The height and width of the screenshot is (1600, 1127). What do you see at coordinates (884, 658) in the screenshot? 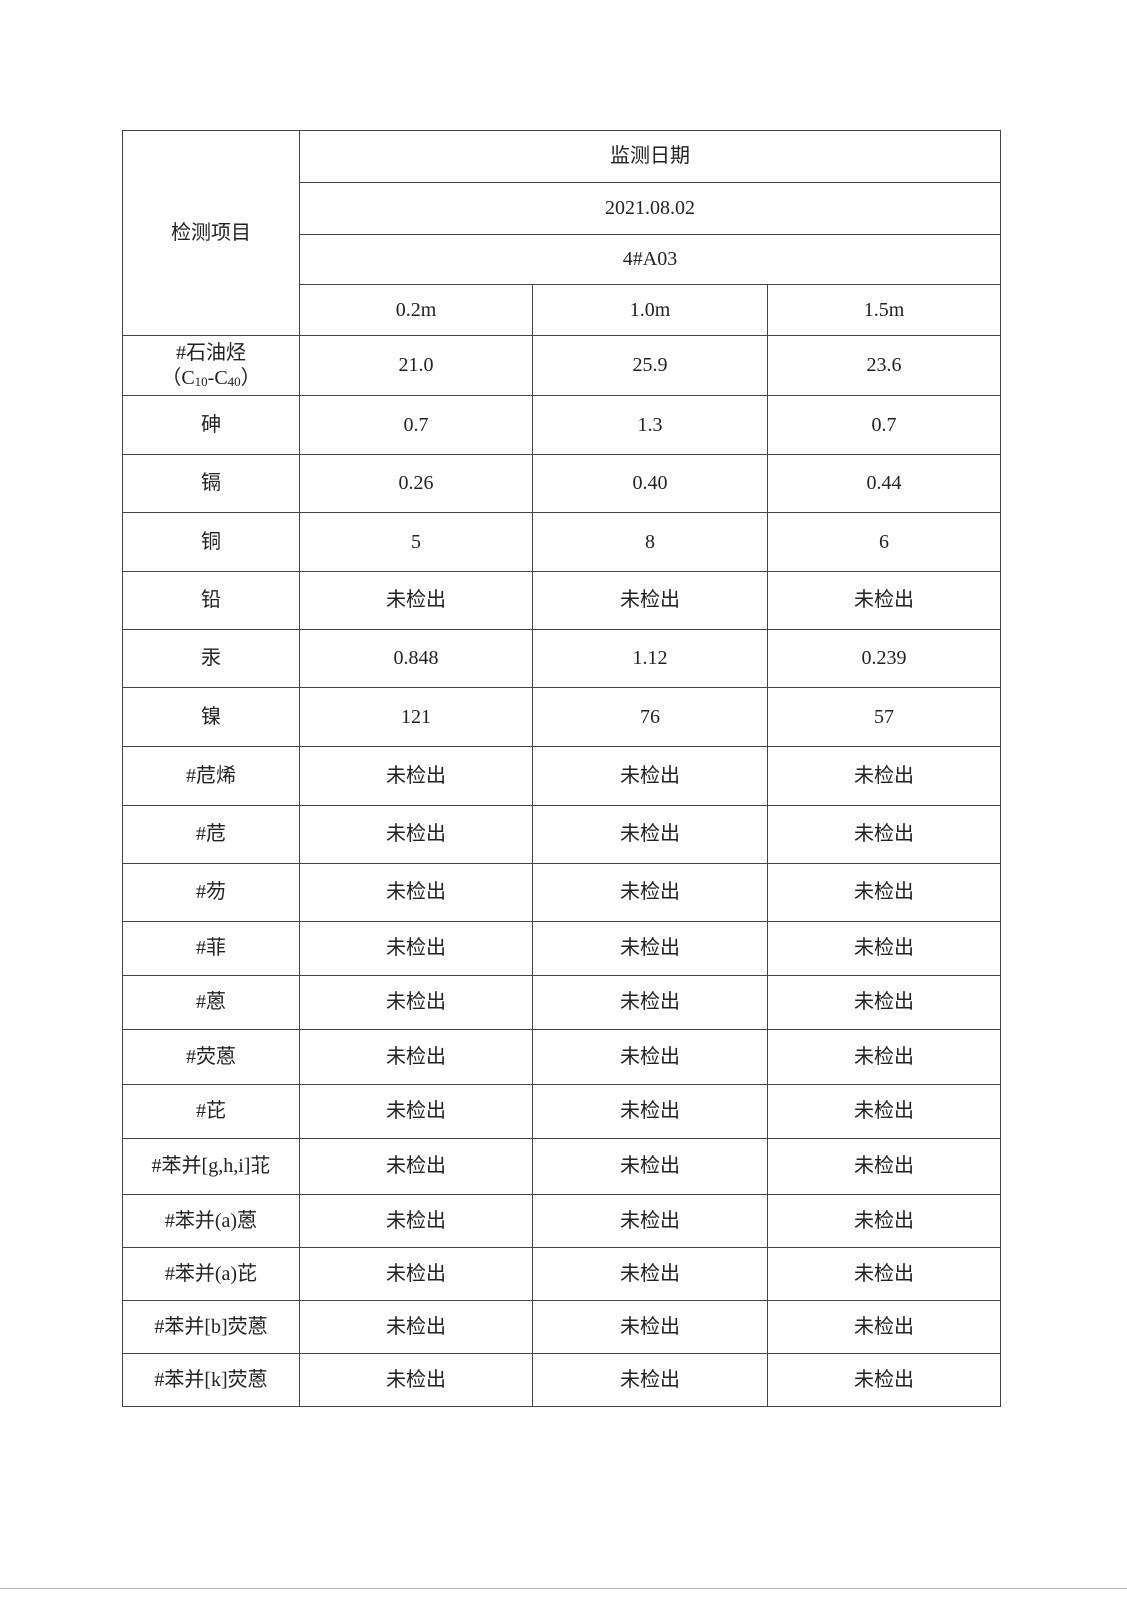
I see `value-cell: 0.239` at bounding box center [884, 658].